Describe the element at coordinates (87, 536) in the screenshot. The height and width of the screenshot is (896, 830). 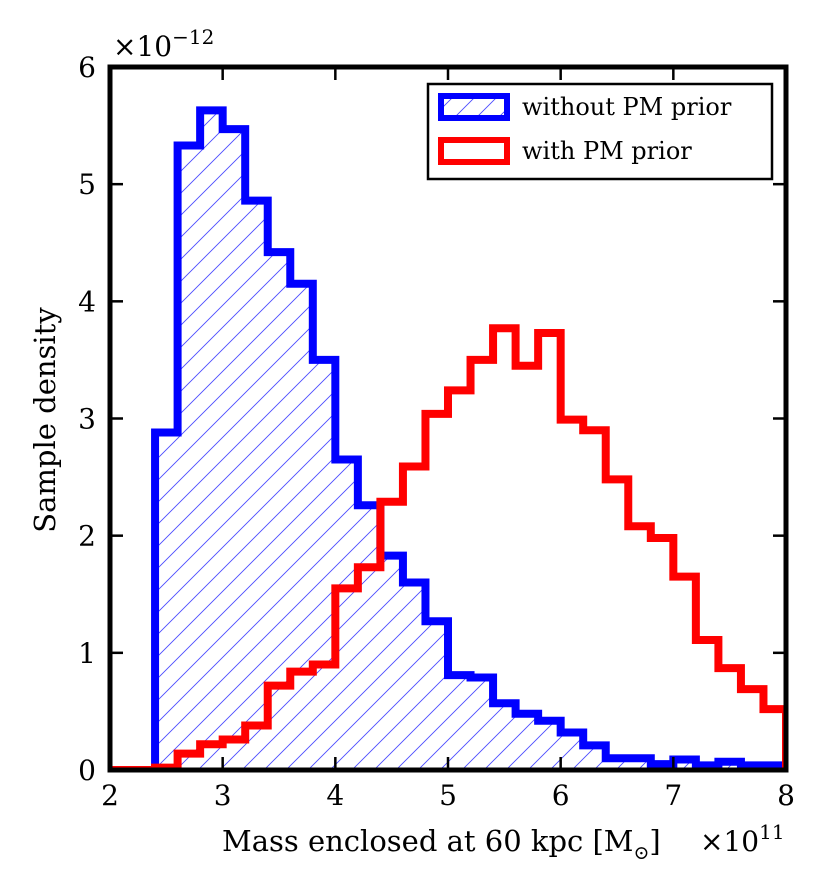
I see `y-tick-label: 2` at that location.